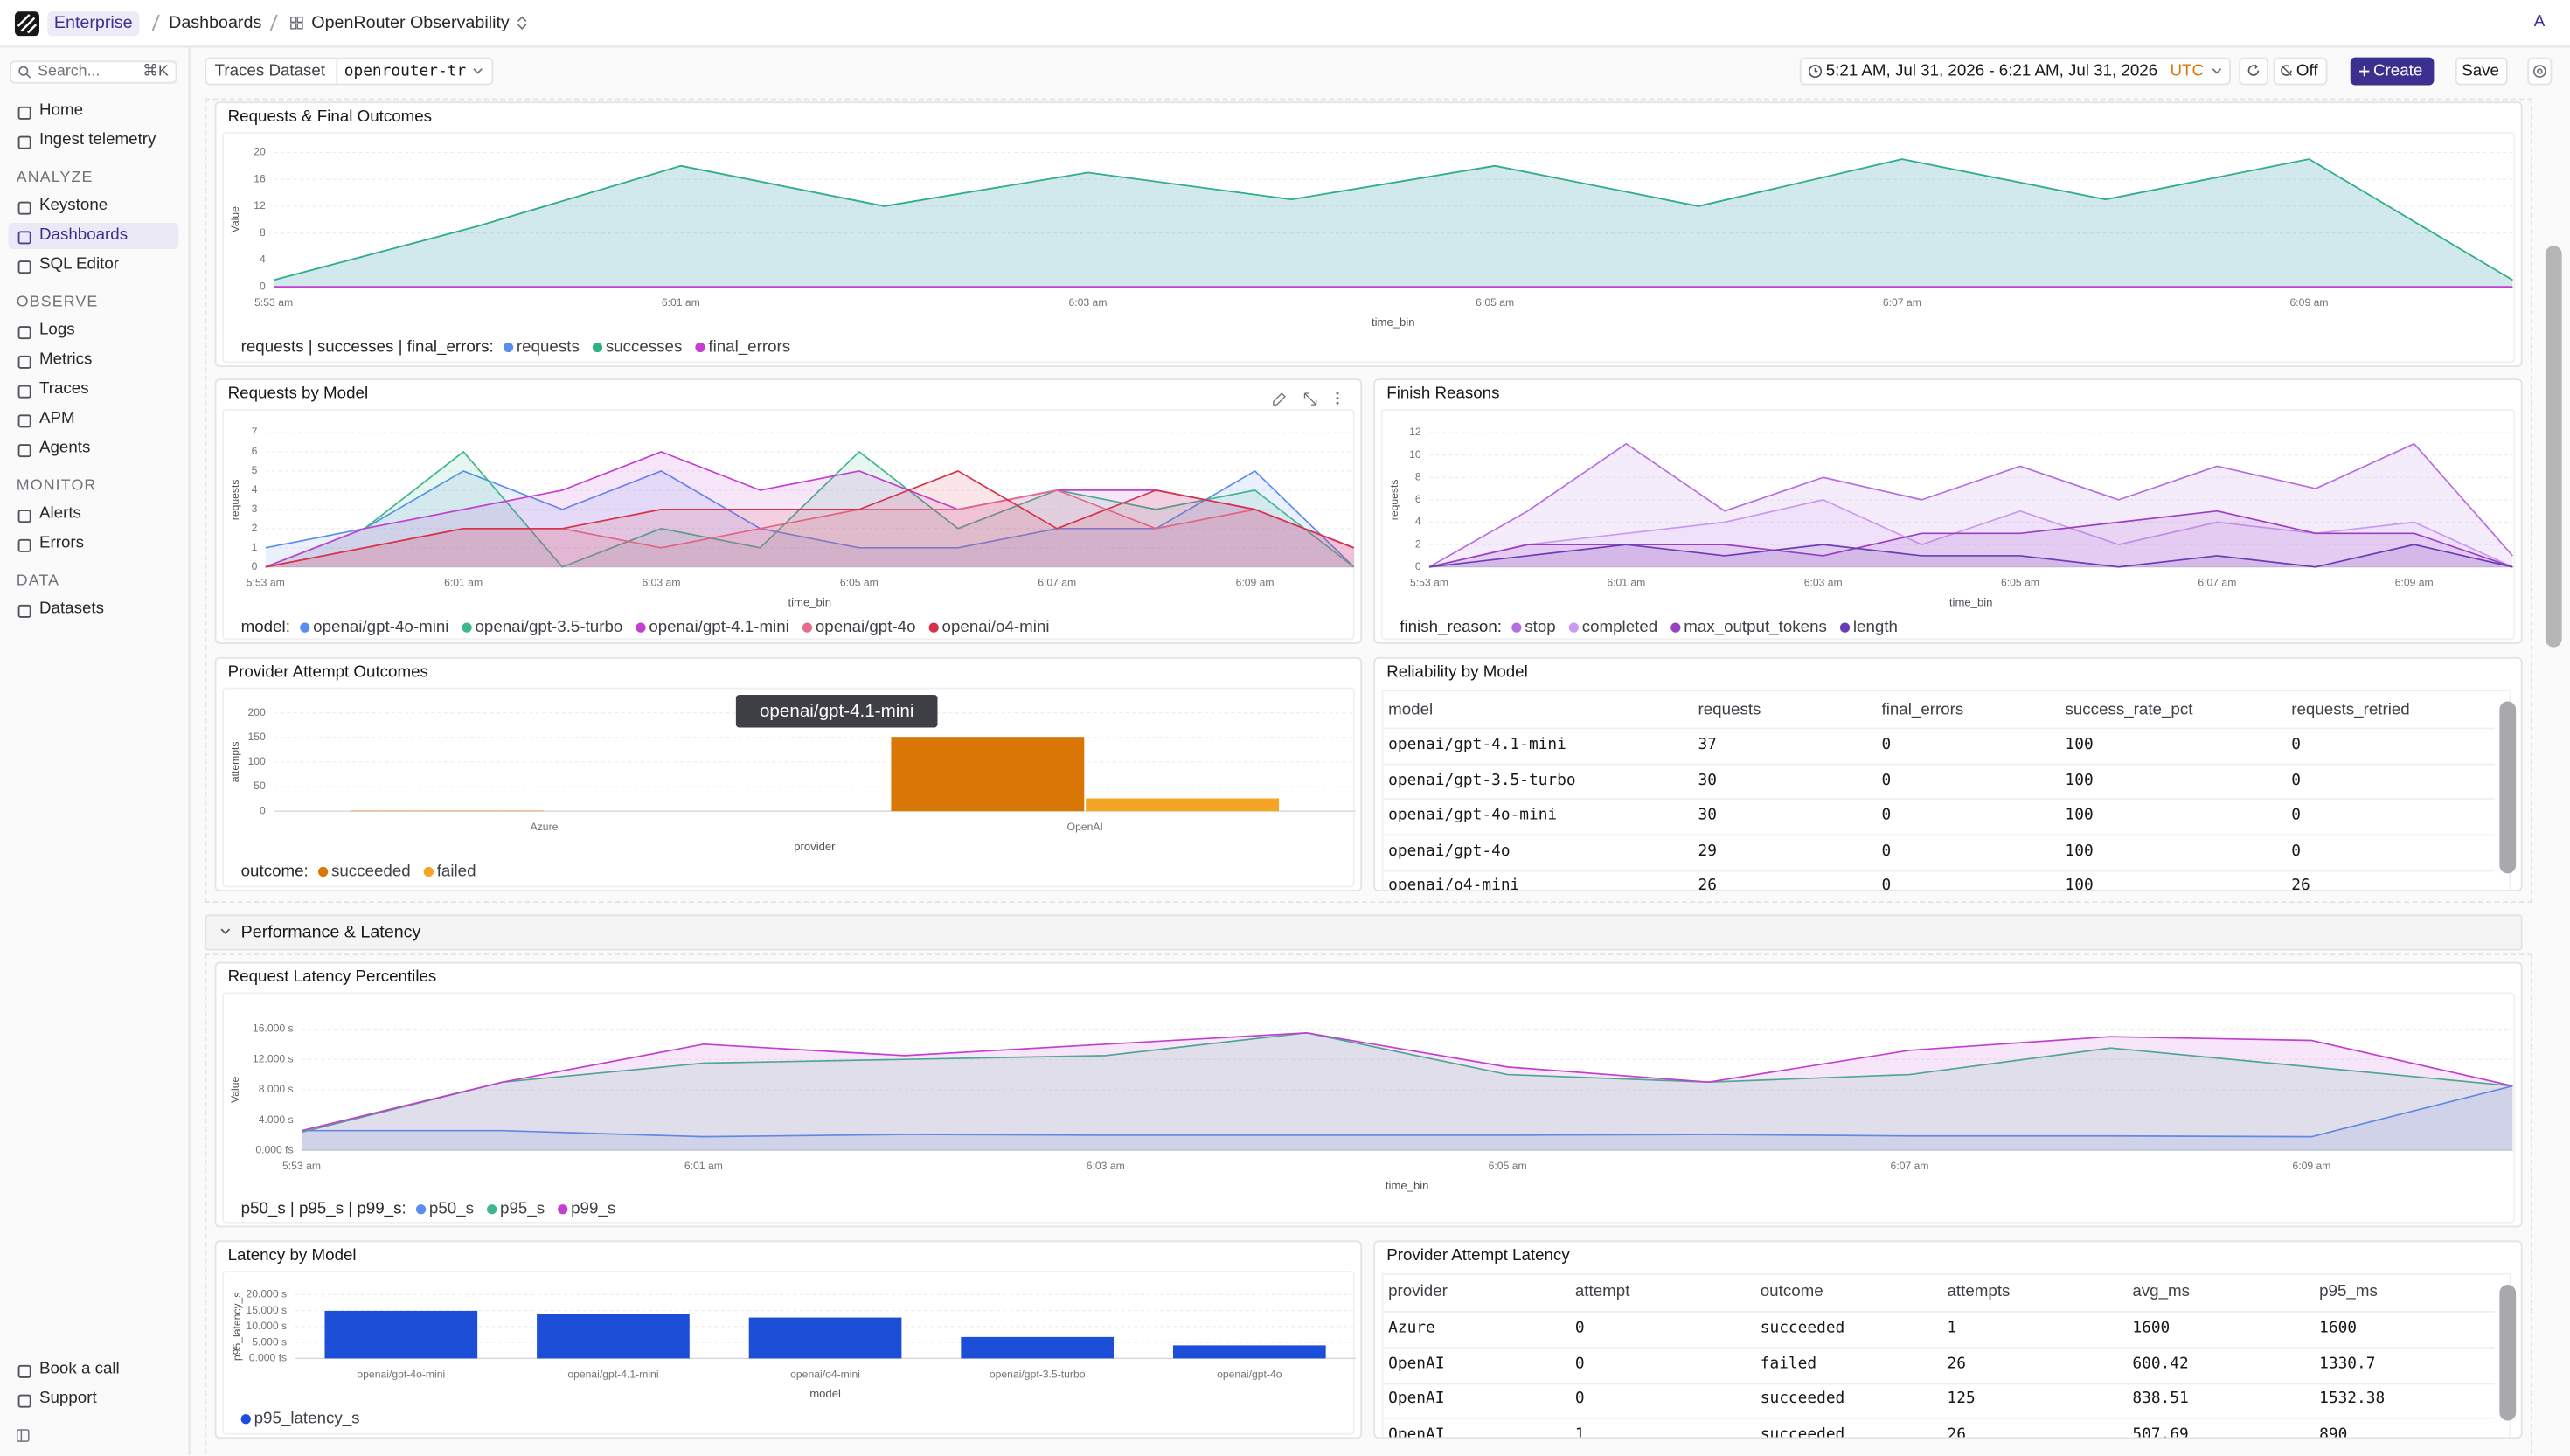 This screenshot has height=1456, width=2570. Describe the element at coordinates (380, 626) in the screenshot. I see `legend-label: openai/gpt-4o-mini` at that location.